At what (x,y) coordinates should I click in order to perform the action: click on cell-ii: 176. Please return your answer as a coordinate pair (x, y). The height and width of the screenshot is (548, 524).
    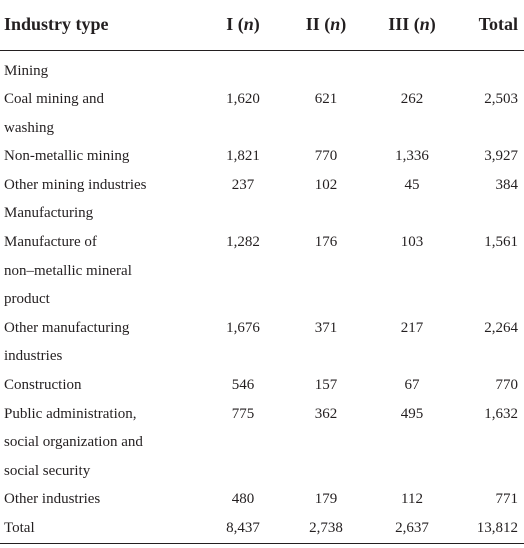
    Looking at the image, I should click on (326, 242).